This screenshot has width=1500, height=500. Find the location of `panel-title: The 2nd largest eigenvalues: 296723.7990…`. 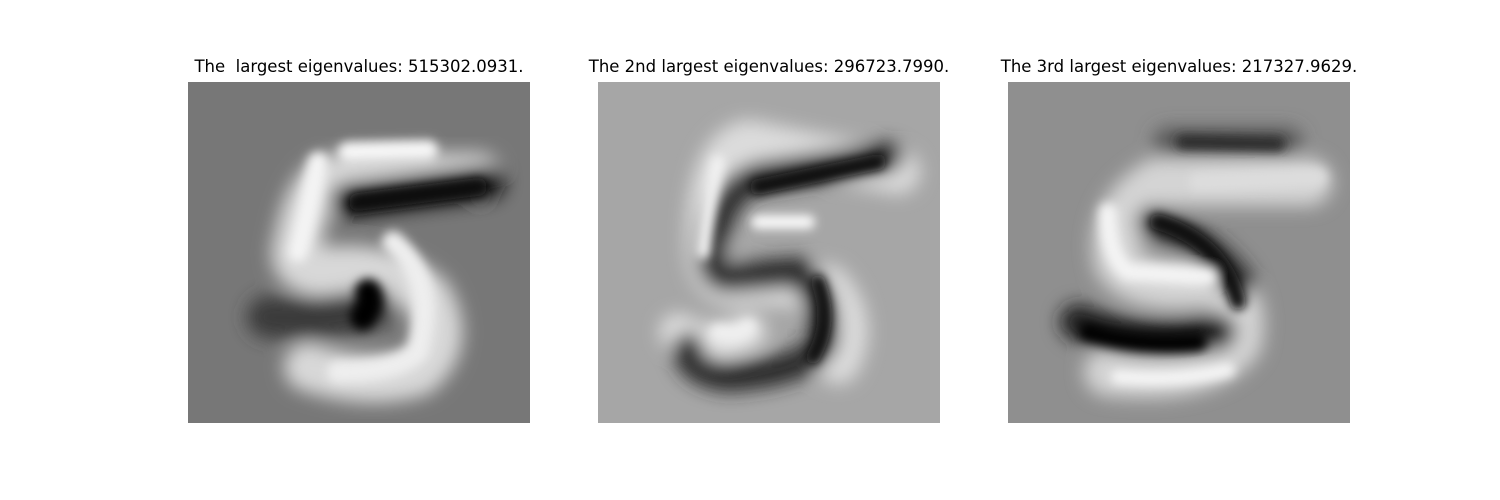

panel-title: The 2nd largest eigenvalues: 296723.7990… is located at coordinates (769, 66).